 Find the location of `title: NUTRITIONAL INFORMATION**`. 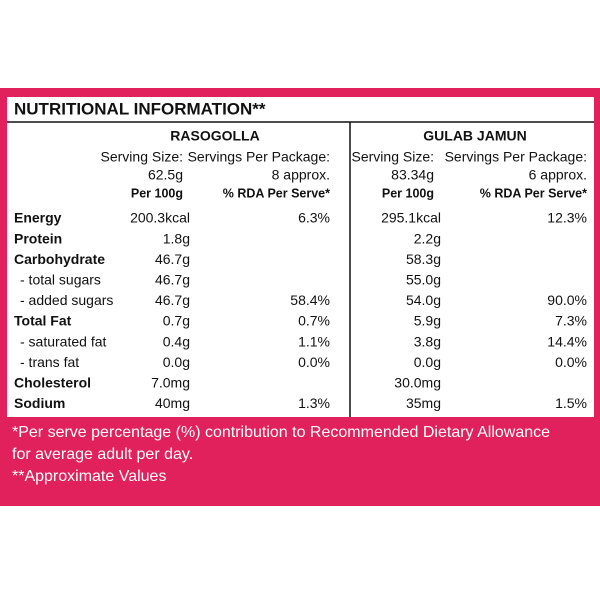

title: NUTRITIONAL INFORMATION** is located at coordinates (140, 108).